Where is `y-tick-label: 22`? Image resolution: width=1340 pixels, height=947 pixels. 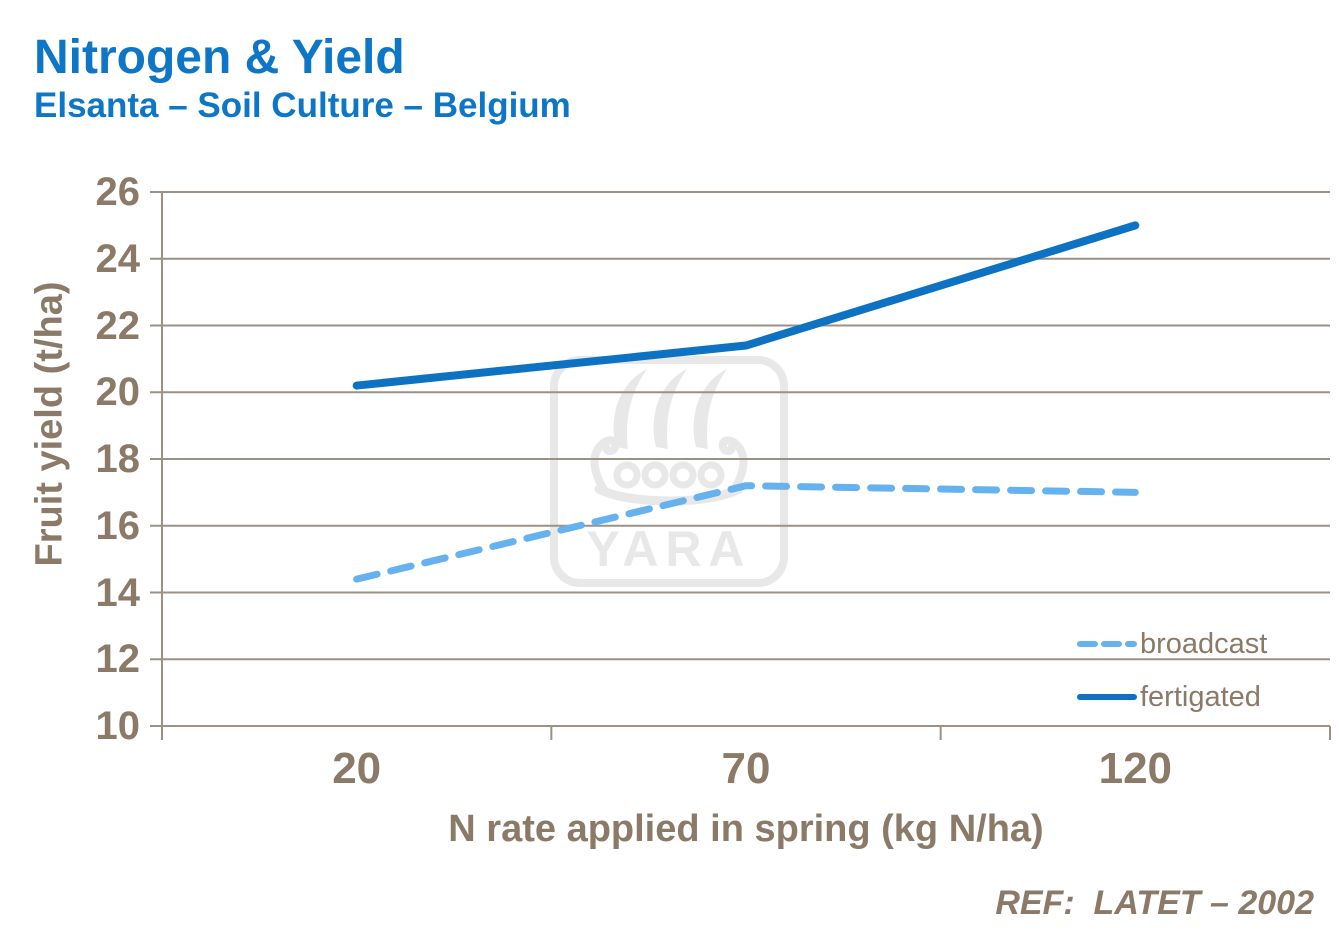
y-tick-label: 22 is located at coordinates (118, 325).